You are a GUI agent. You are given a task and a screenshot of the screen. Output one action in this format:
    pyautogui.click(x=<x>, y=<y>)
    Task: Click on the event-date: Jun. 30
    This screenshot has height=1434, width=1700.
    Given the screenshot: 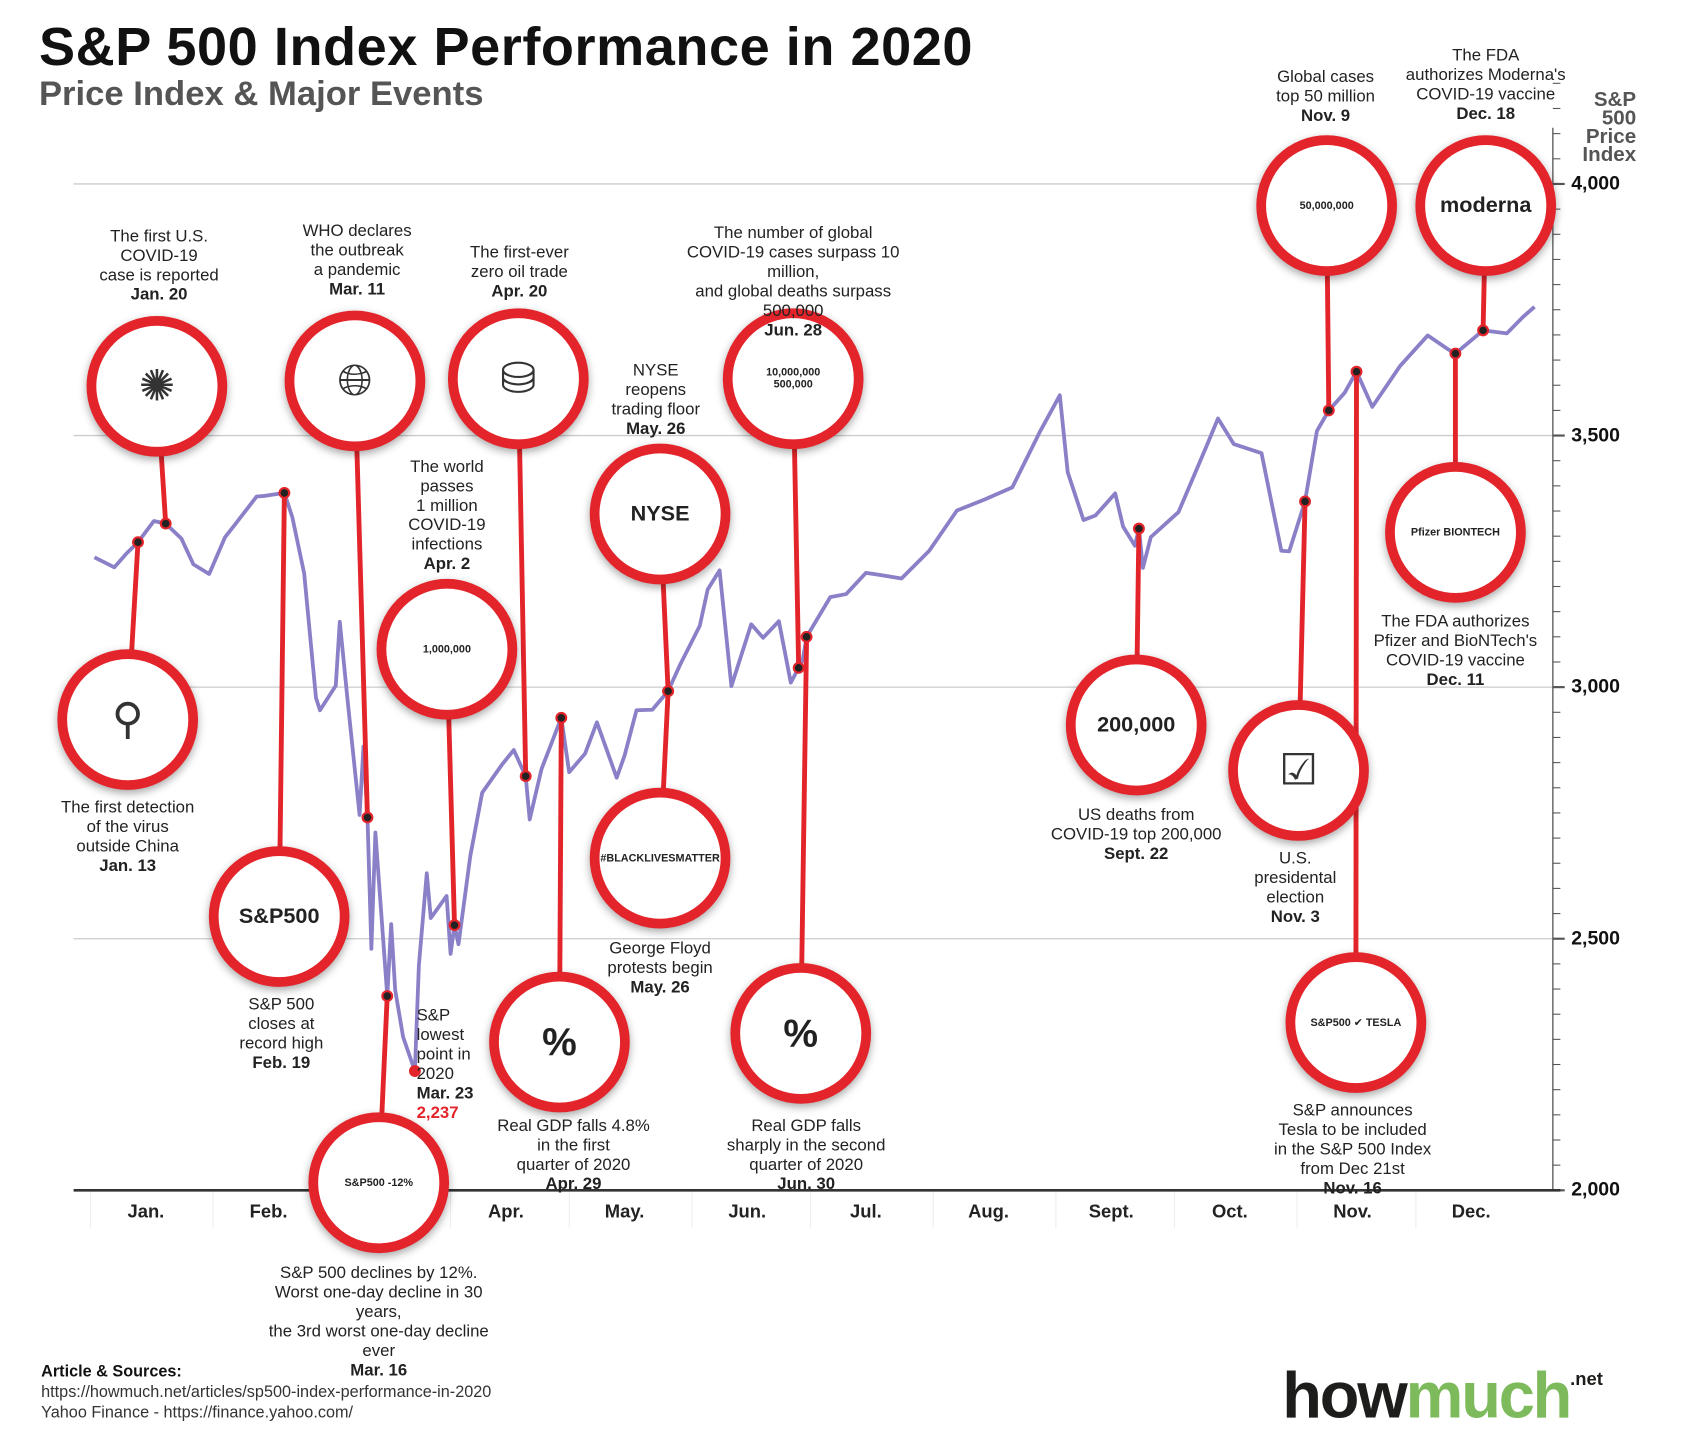 What is the action you would take?
    pyautogui.click(x=806, y=1184)
    